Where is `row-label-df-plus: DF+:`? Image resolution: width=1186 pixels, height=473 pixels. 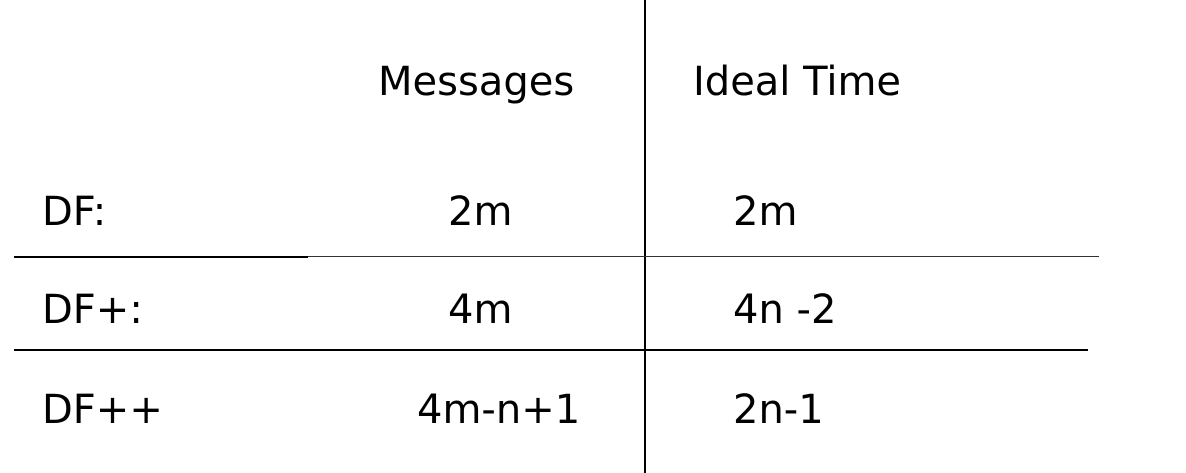
row-label-df-plus: DF+: is located at coordinates (92, 310).